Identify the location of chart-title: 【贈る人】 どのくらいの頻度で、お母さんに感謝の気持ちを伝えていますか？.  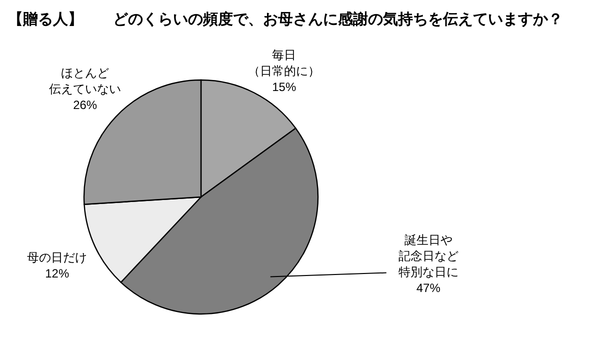
(285, 19).